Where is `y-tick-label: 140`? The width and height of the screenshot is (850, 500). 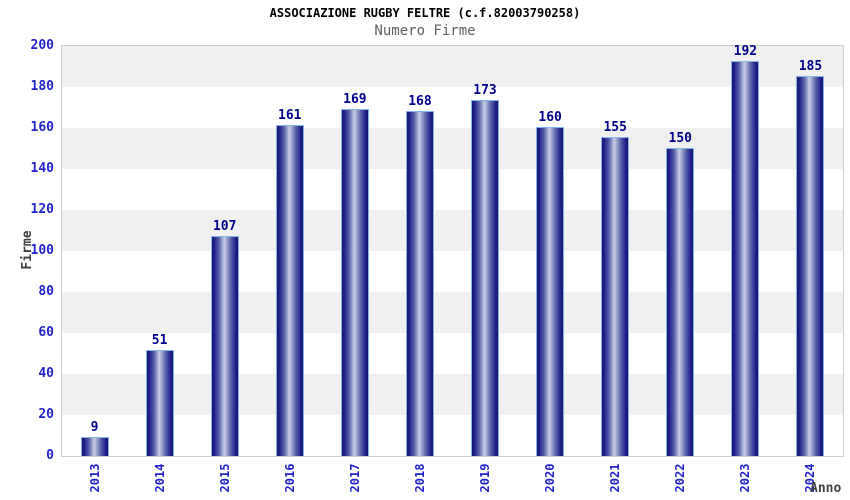
y-tick-label: 140 is located at coordinates (42, 168).